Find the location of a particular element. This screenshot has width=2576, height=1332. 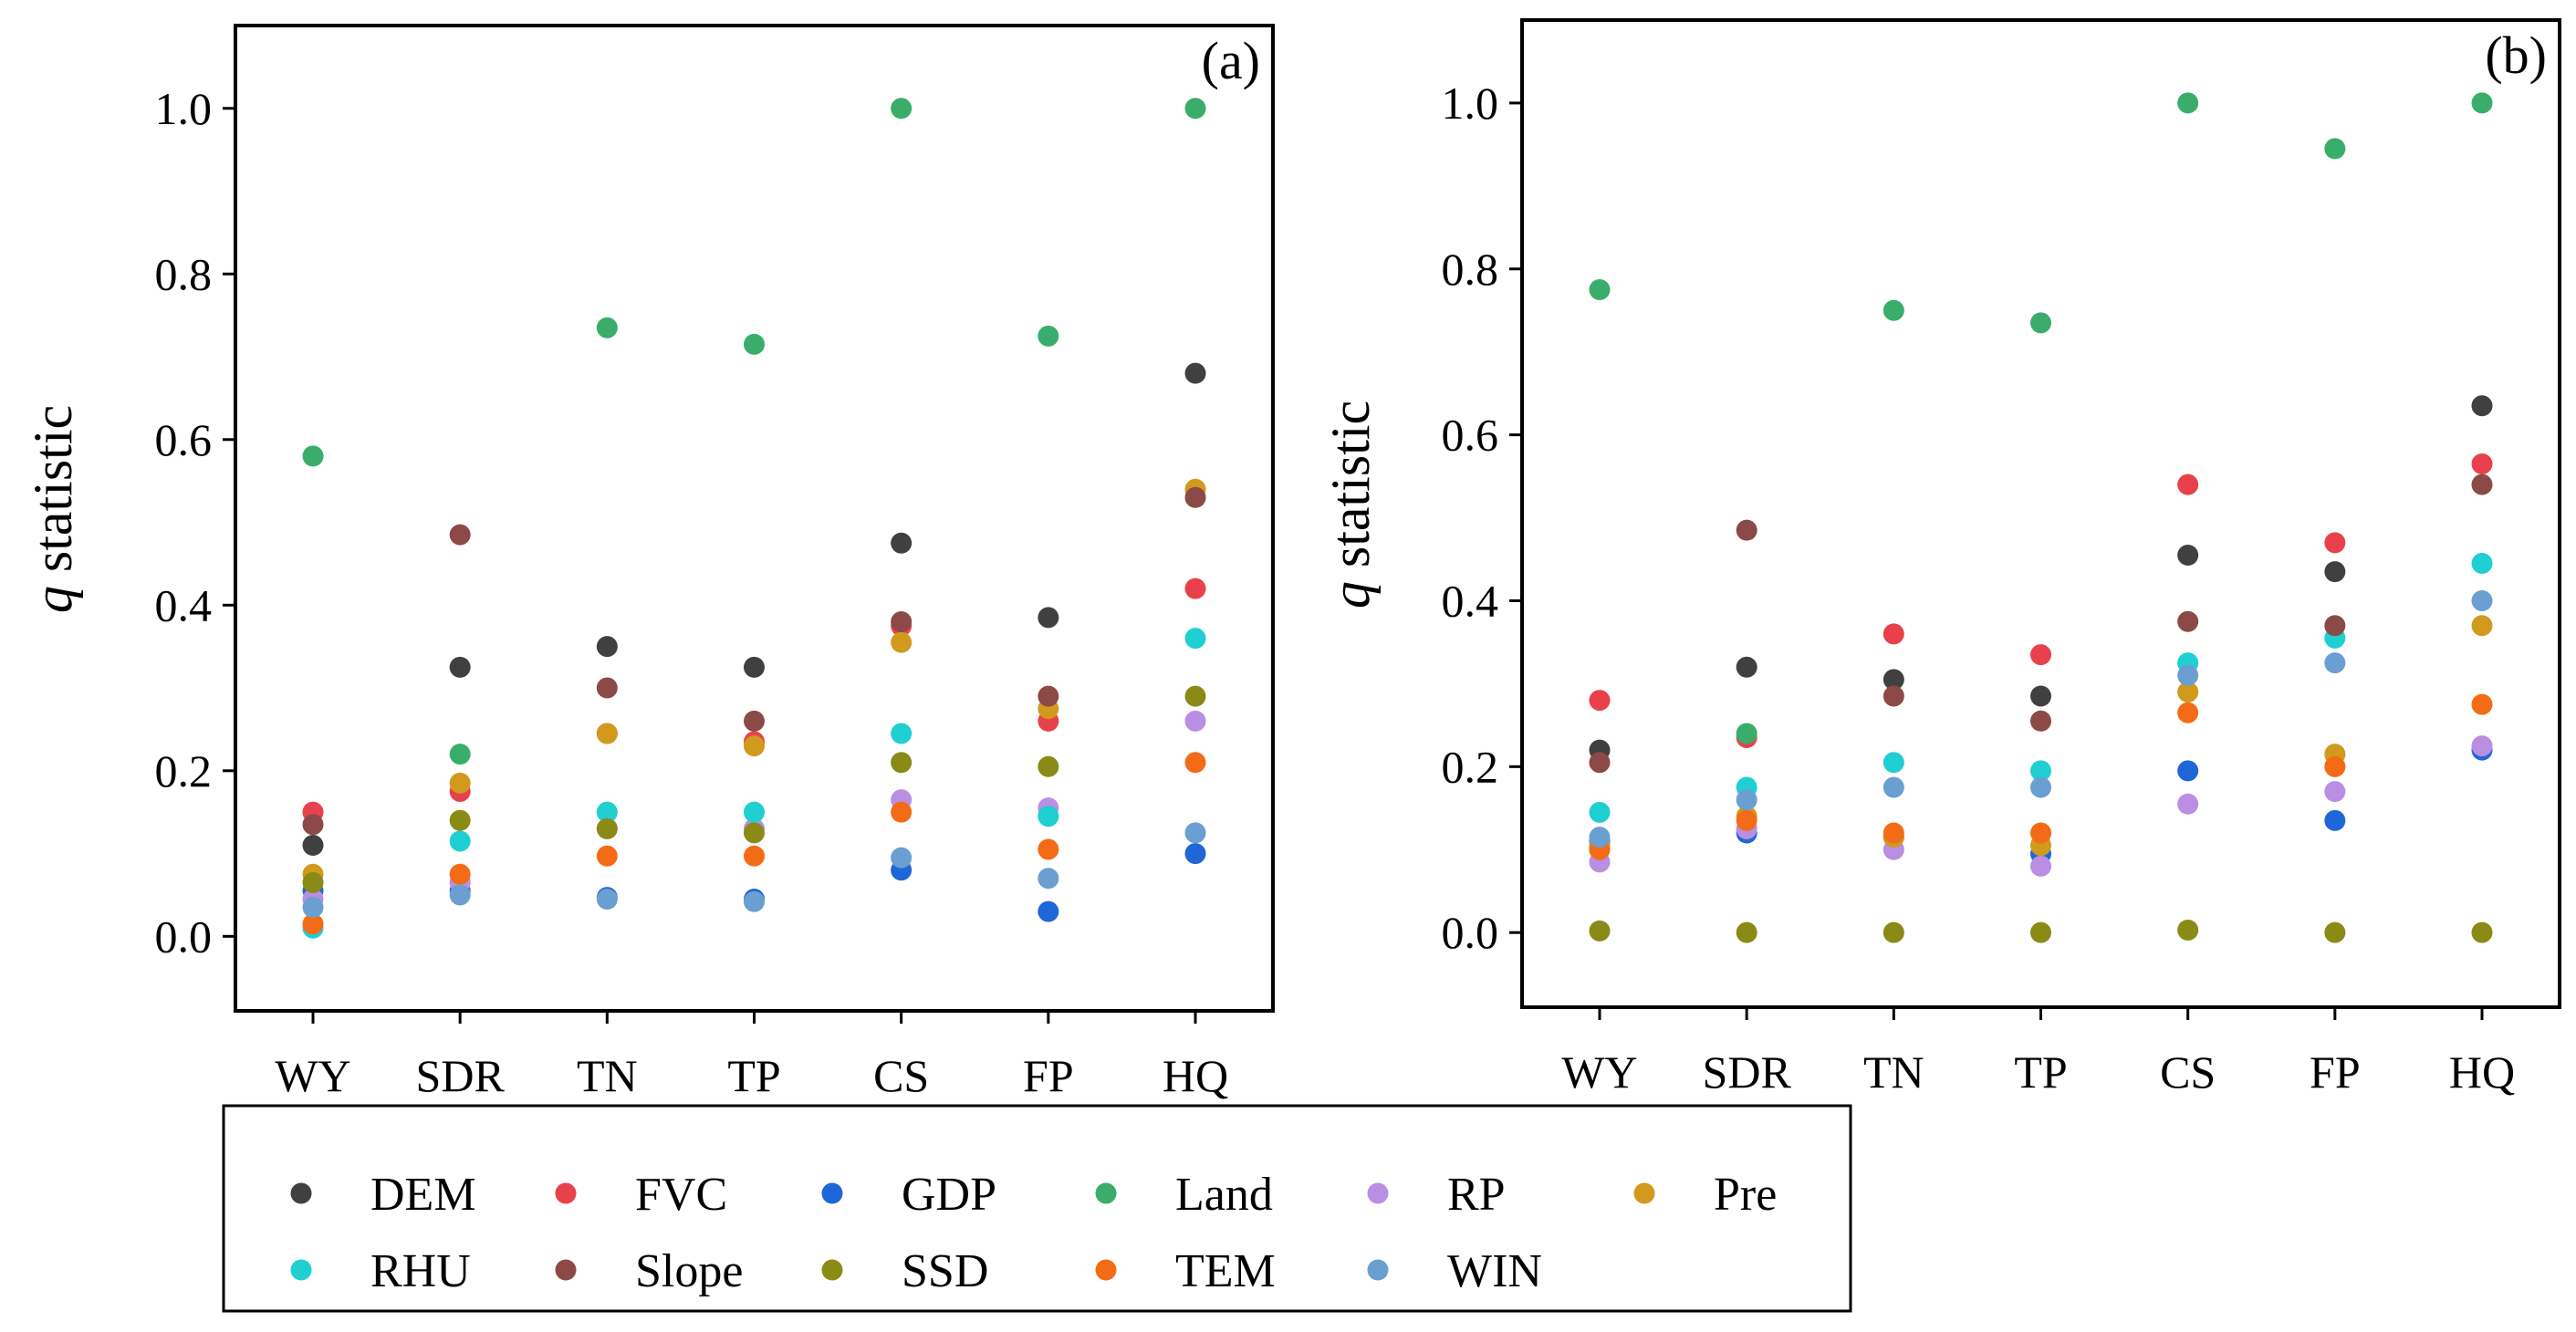

legend-label-slope: Slope is located at coordinates (689, 1271).